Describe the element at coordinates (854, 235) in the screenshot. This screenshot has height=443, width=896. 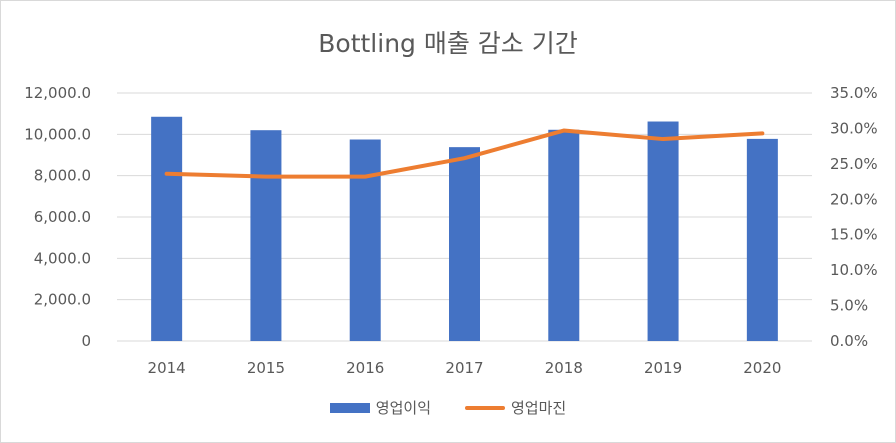
I see `right-tick-label: 15.0%` at that location.